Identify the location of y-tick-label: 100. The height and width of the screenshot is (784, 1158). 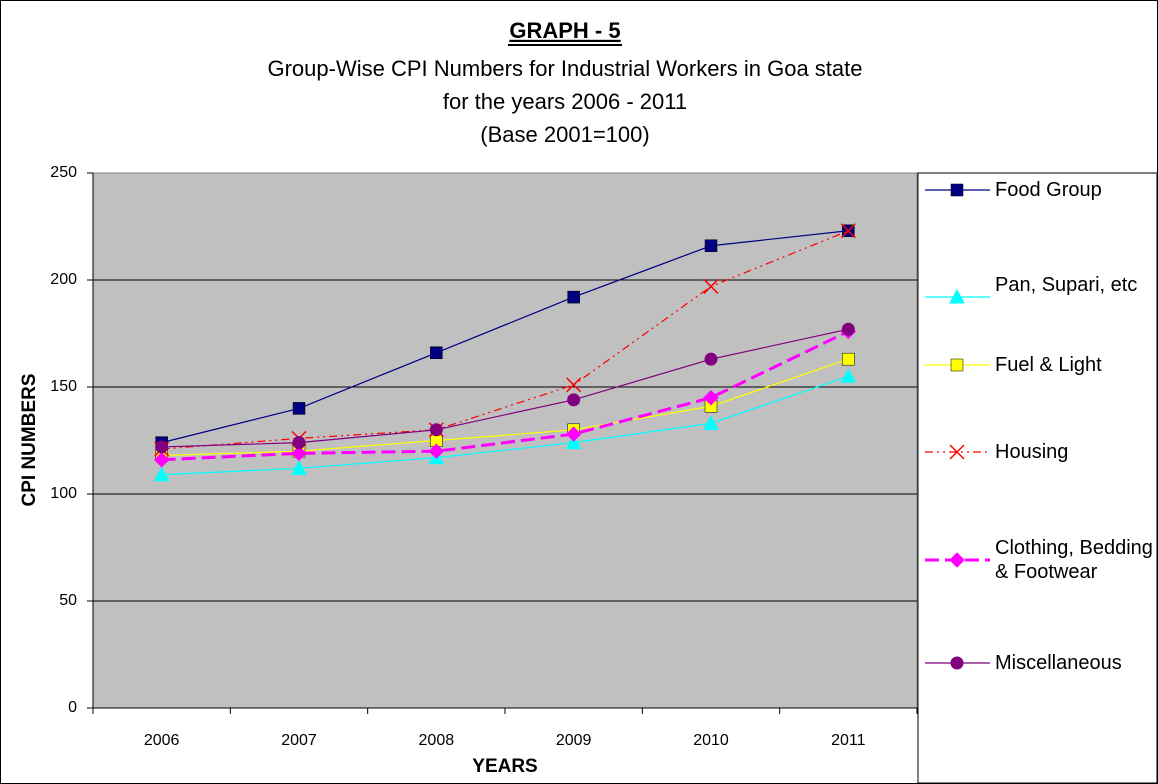
(63, 493).